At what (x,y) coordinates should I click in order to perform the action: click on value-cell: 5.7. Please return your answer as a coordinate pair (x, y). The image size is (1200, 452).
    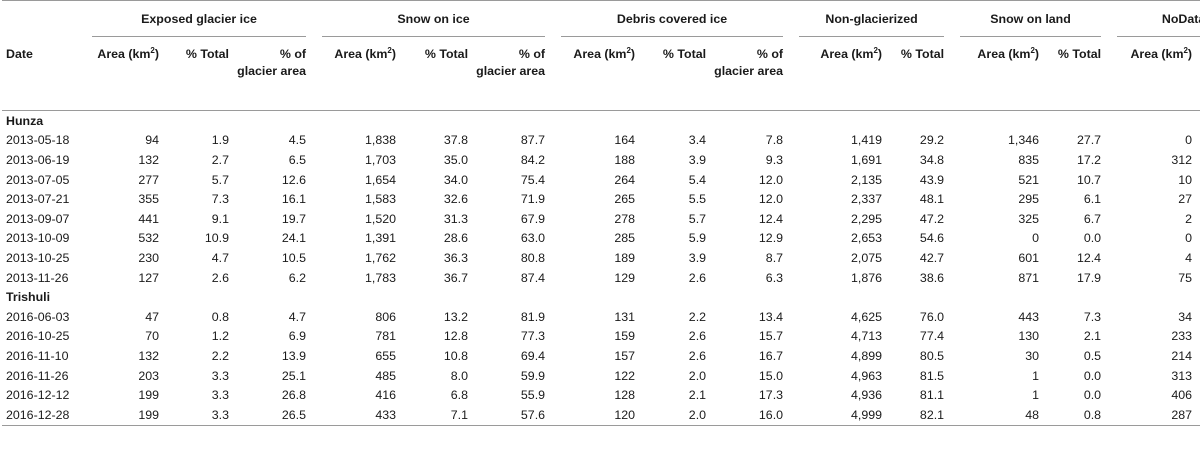
    Looking at the image, I should click on (220, 179).